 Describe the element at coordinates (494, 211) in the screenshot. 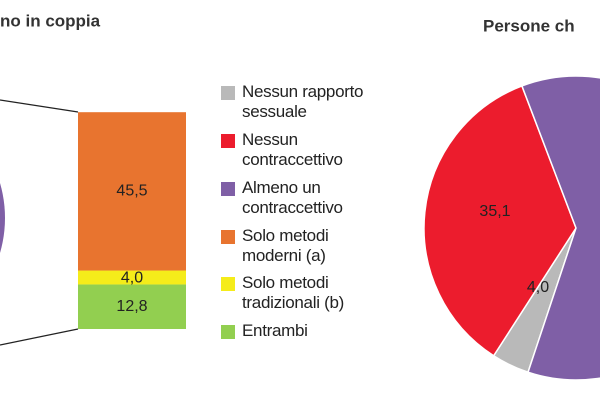

I see `value-label: 35,1` at that location.